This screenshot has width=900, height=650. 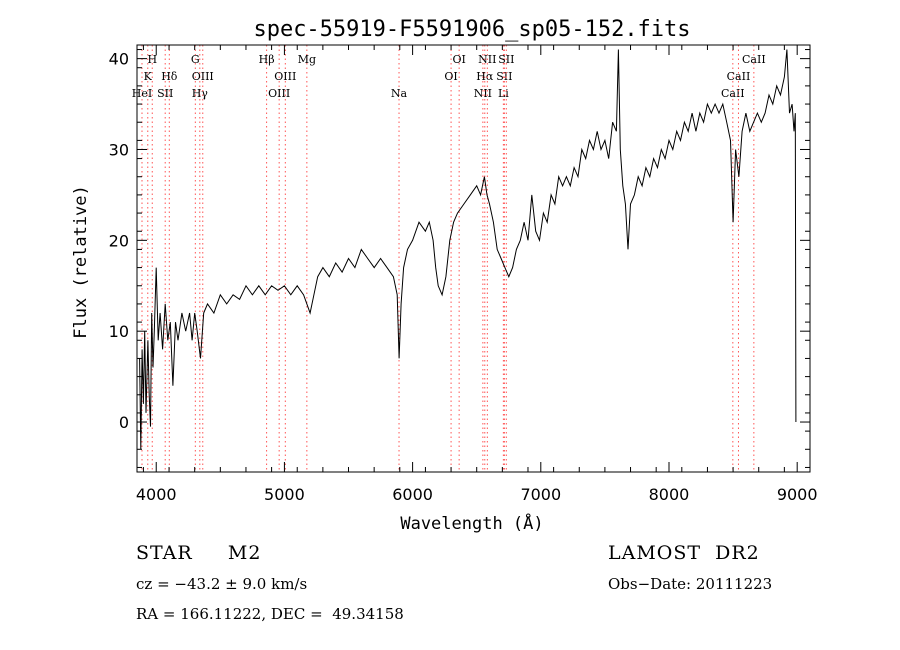 What do you see at coordinates (399, 93) in the screenshot?
I see `line-marker-label: Na` at bounding box center [399, 93].